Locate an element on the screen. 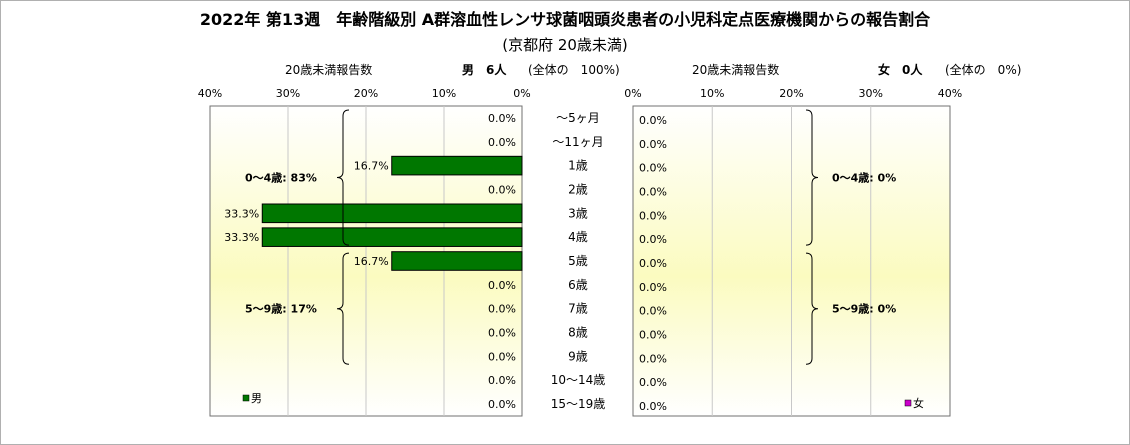 The width and height of the screenshot is (1130, 445). legend-label-male: 男 is located at coordinates (256, 398).